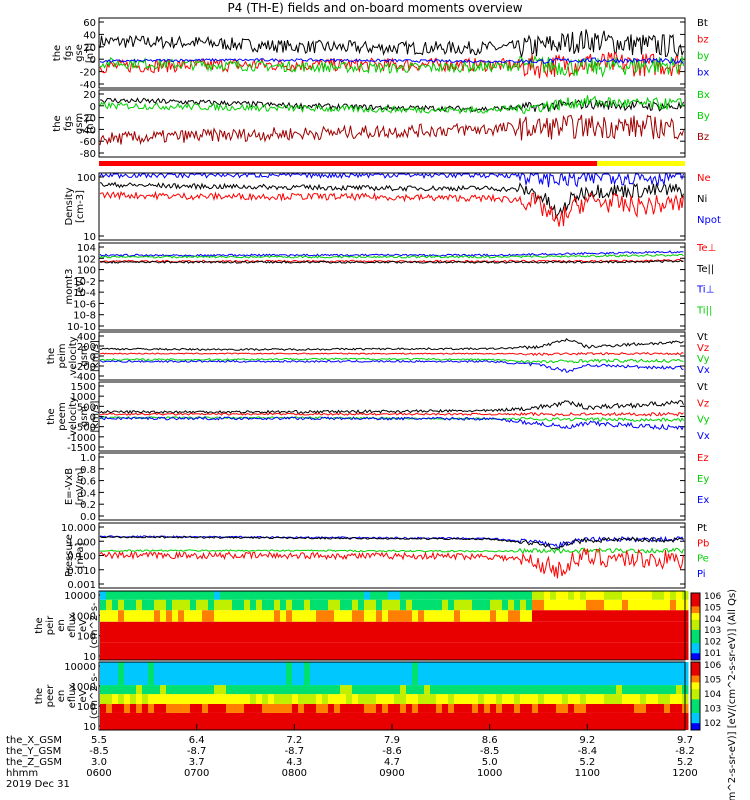 The width and height of the screenshot is (750, 800). What do you see at coordinates (99, 751) in the screenshot?
I see `x-row-value: -8.5` at bounding box center [99, 751].